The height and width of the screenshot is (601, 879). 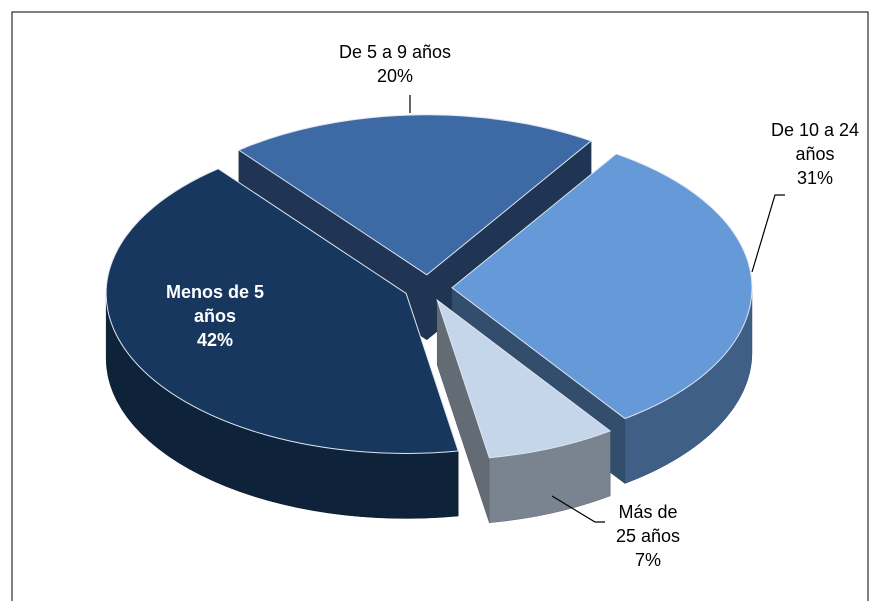 I want to click on data-label: De 10 a 24 años 31%, so click(x=815, y=154).